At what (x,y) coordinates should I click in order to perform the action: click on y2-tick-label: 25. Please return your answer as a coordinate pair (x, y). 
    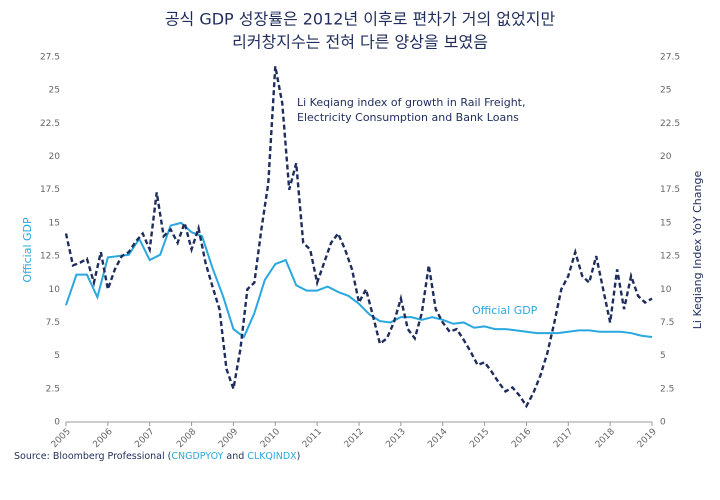
    Looking at the image, I should click on (665, 91).